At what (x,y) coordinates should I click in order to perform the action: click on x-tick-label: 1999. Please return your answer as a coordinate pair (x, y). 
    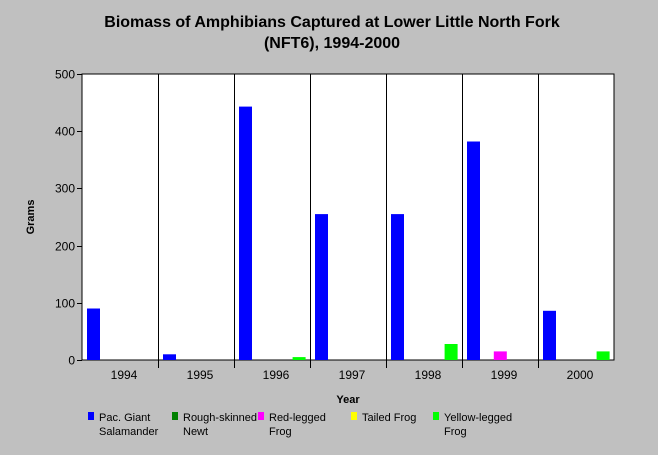
    Looking at the image, I should click on (504, 375).